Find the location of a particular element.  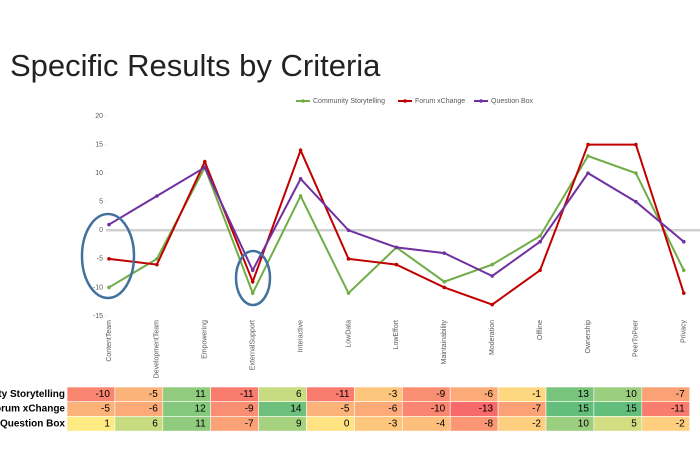

table-cell is located at coordinates (665, 424).